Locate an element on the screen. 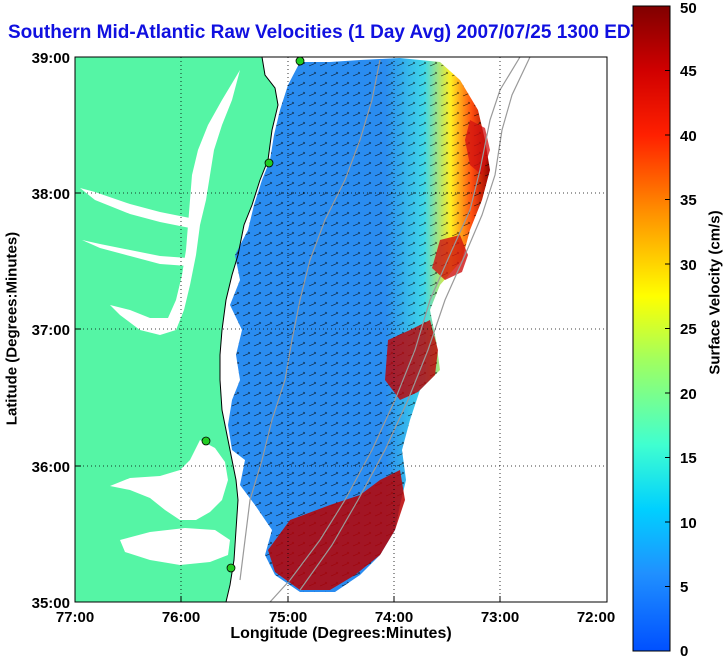 This screenshot has height=659, width=724. x-tick-label: 77:00 is located at coordinates (75, 617).